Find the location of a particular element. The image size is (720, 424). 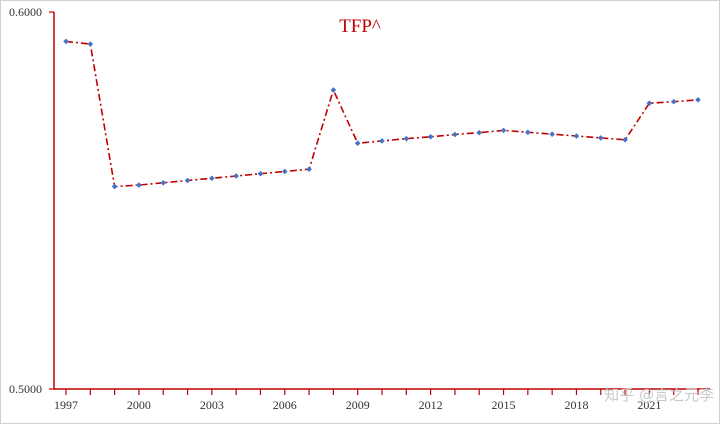

y-tick-label: 0.5000 is located at coordinates (25, 389).